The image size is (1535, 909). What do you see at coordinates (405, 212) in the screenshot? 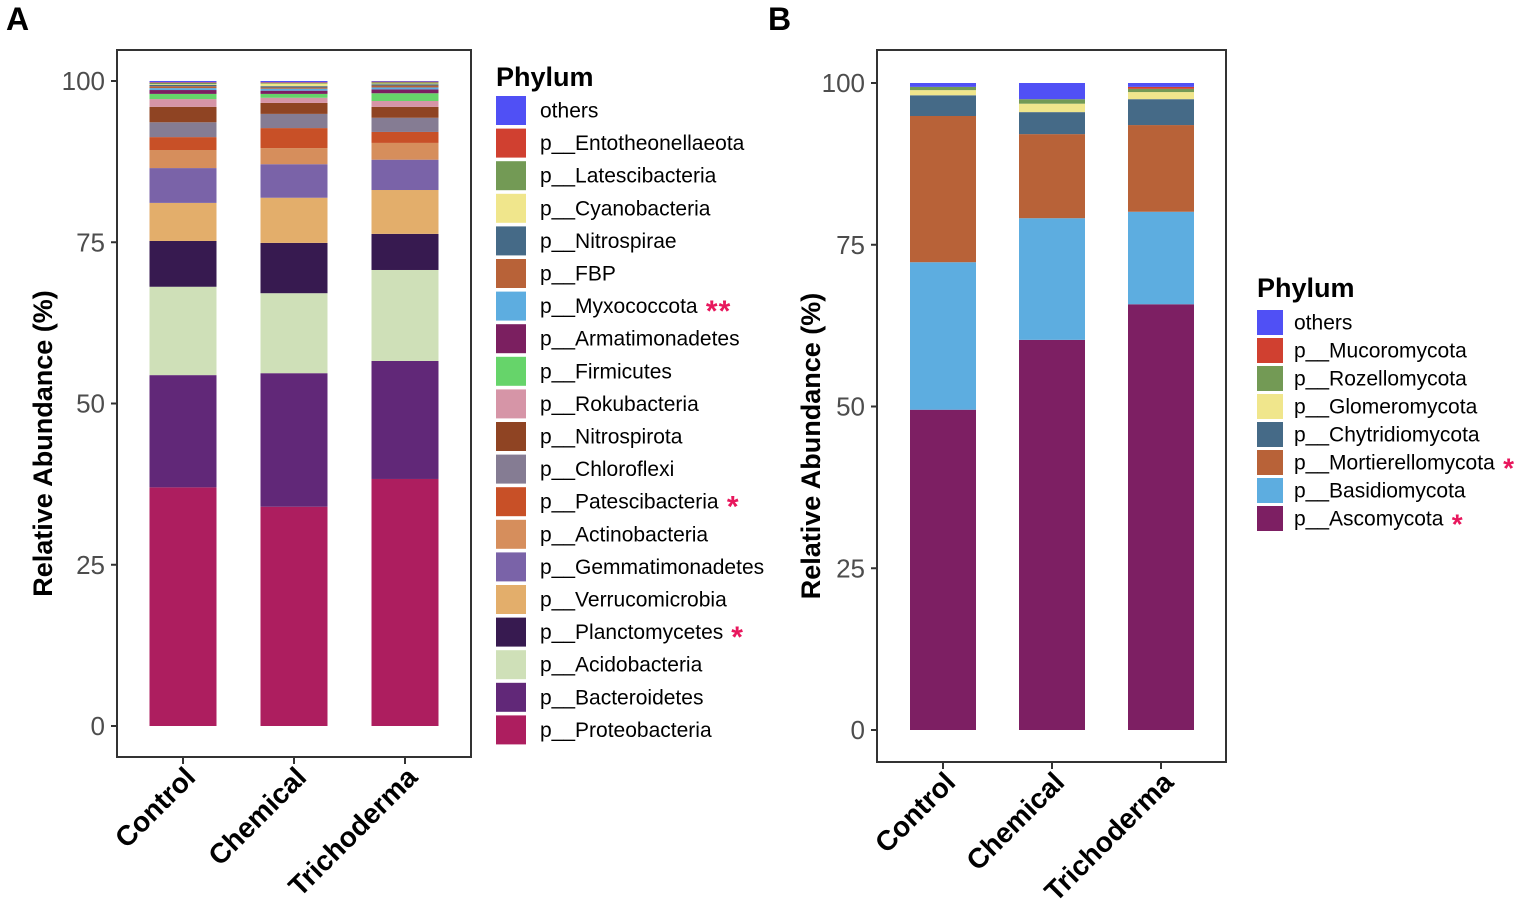
I see `bar-segment-verrucomicrobia` at bounding box center [405, 212].